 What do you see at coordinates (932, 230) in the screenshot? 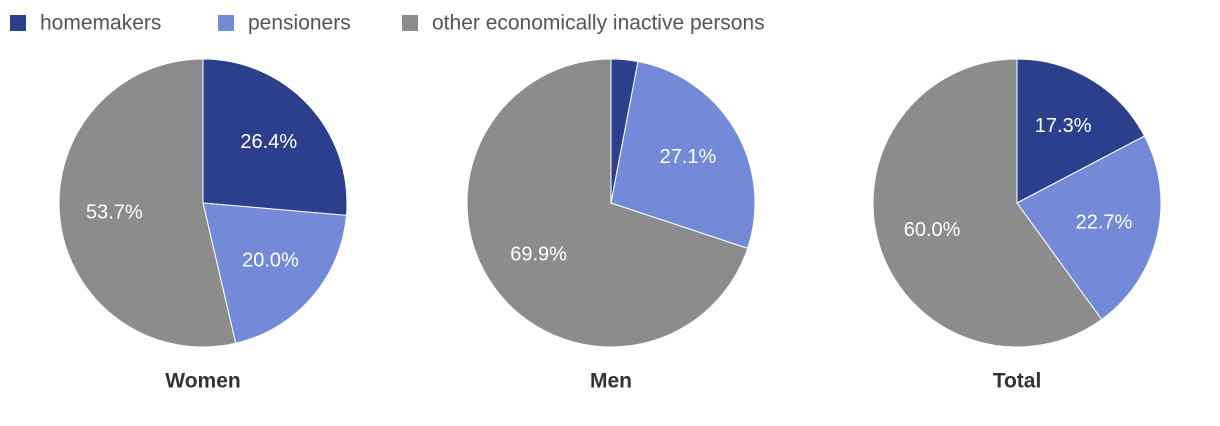
I see `data-label: 60.0%` at bounding box center [932, 230].